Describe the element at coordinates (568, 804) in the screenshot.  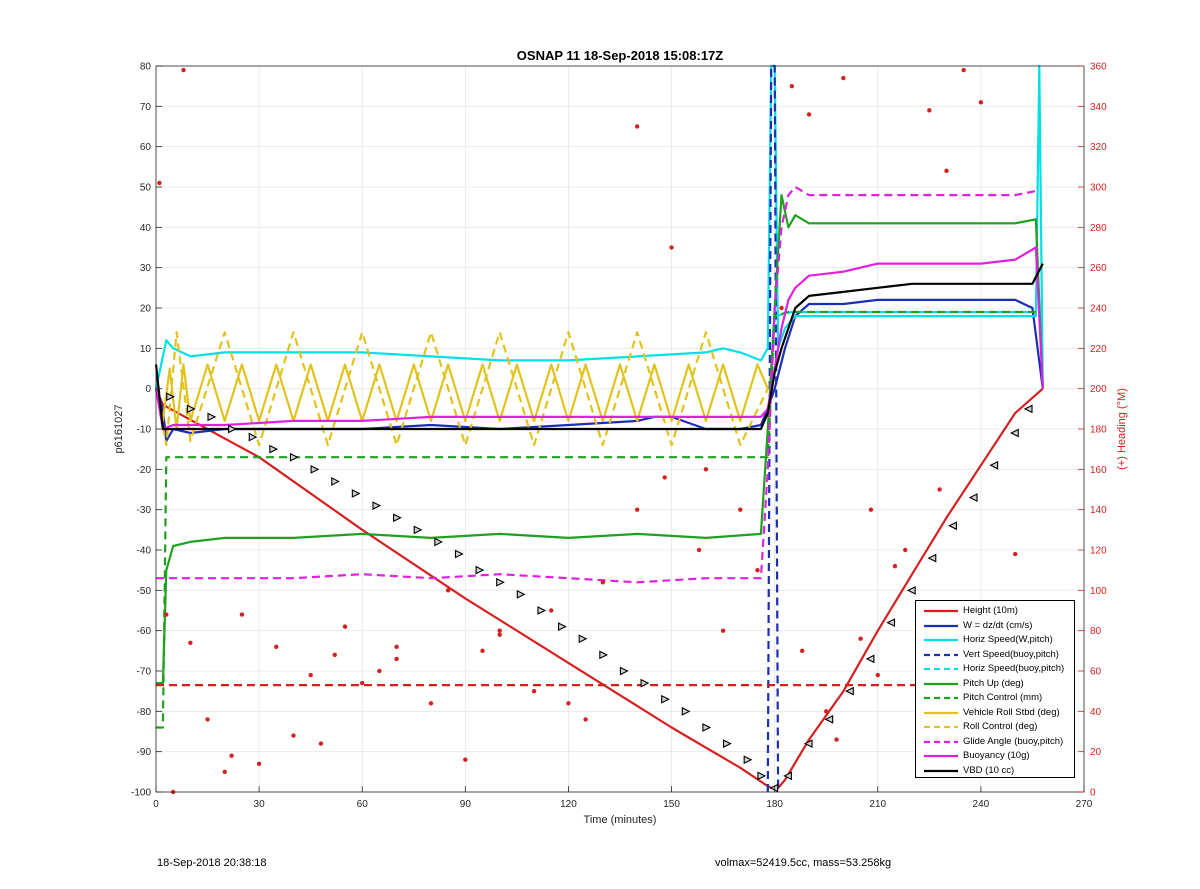
I see `x-tick-label: 120` at that location.